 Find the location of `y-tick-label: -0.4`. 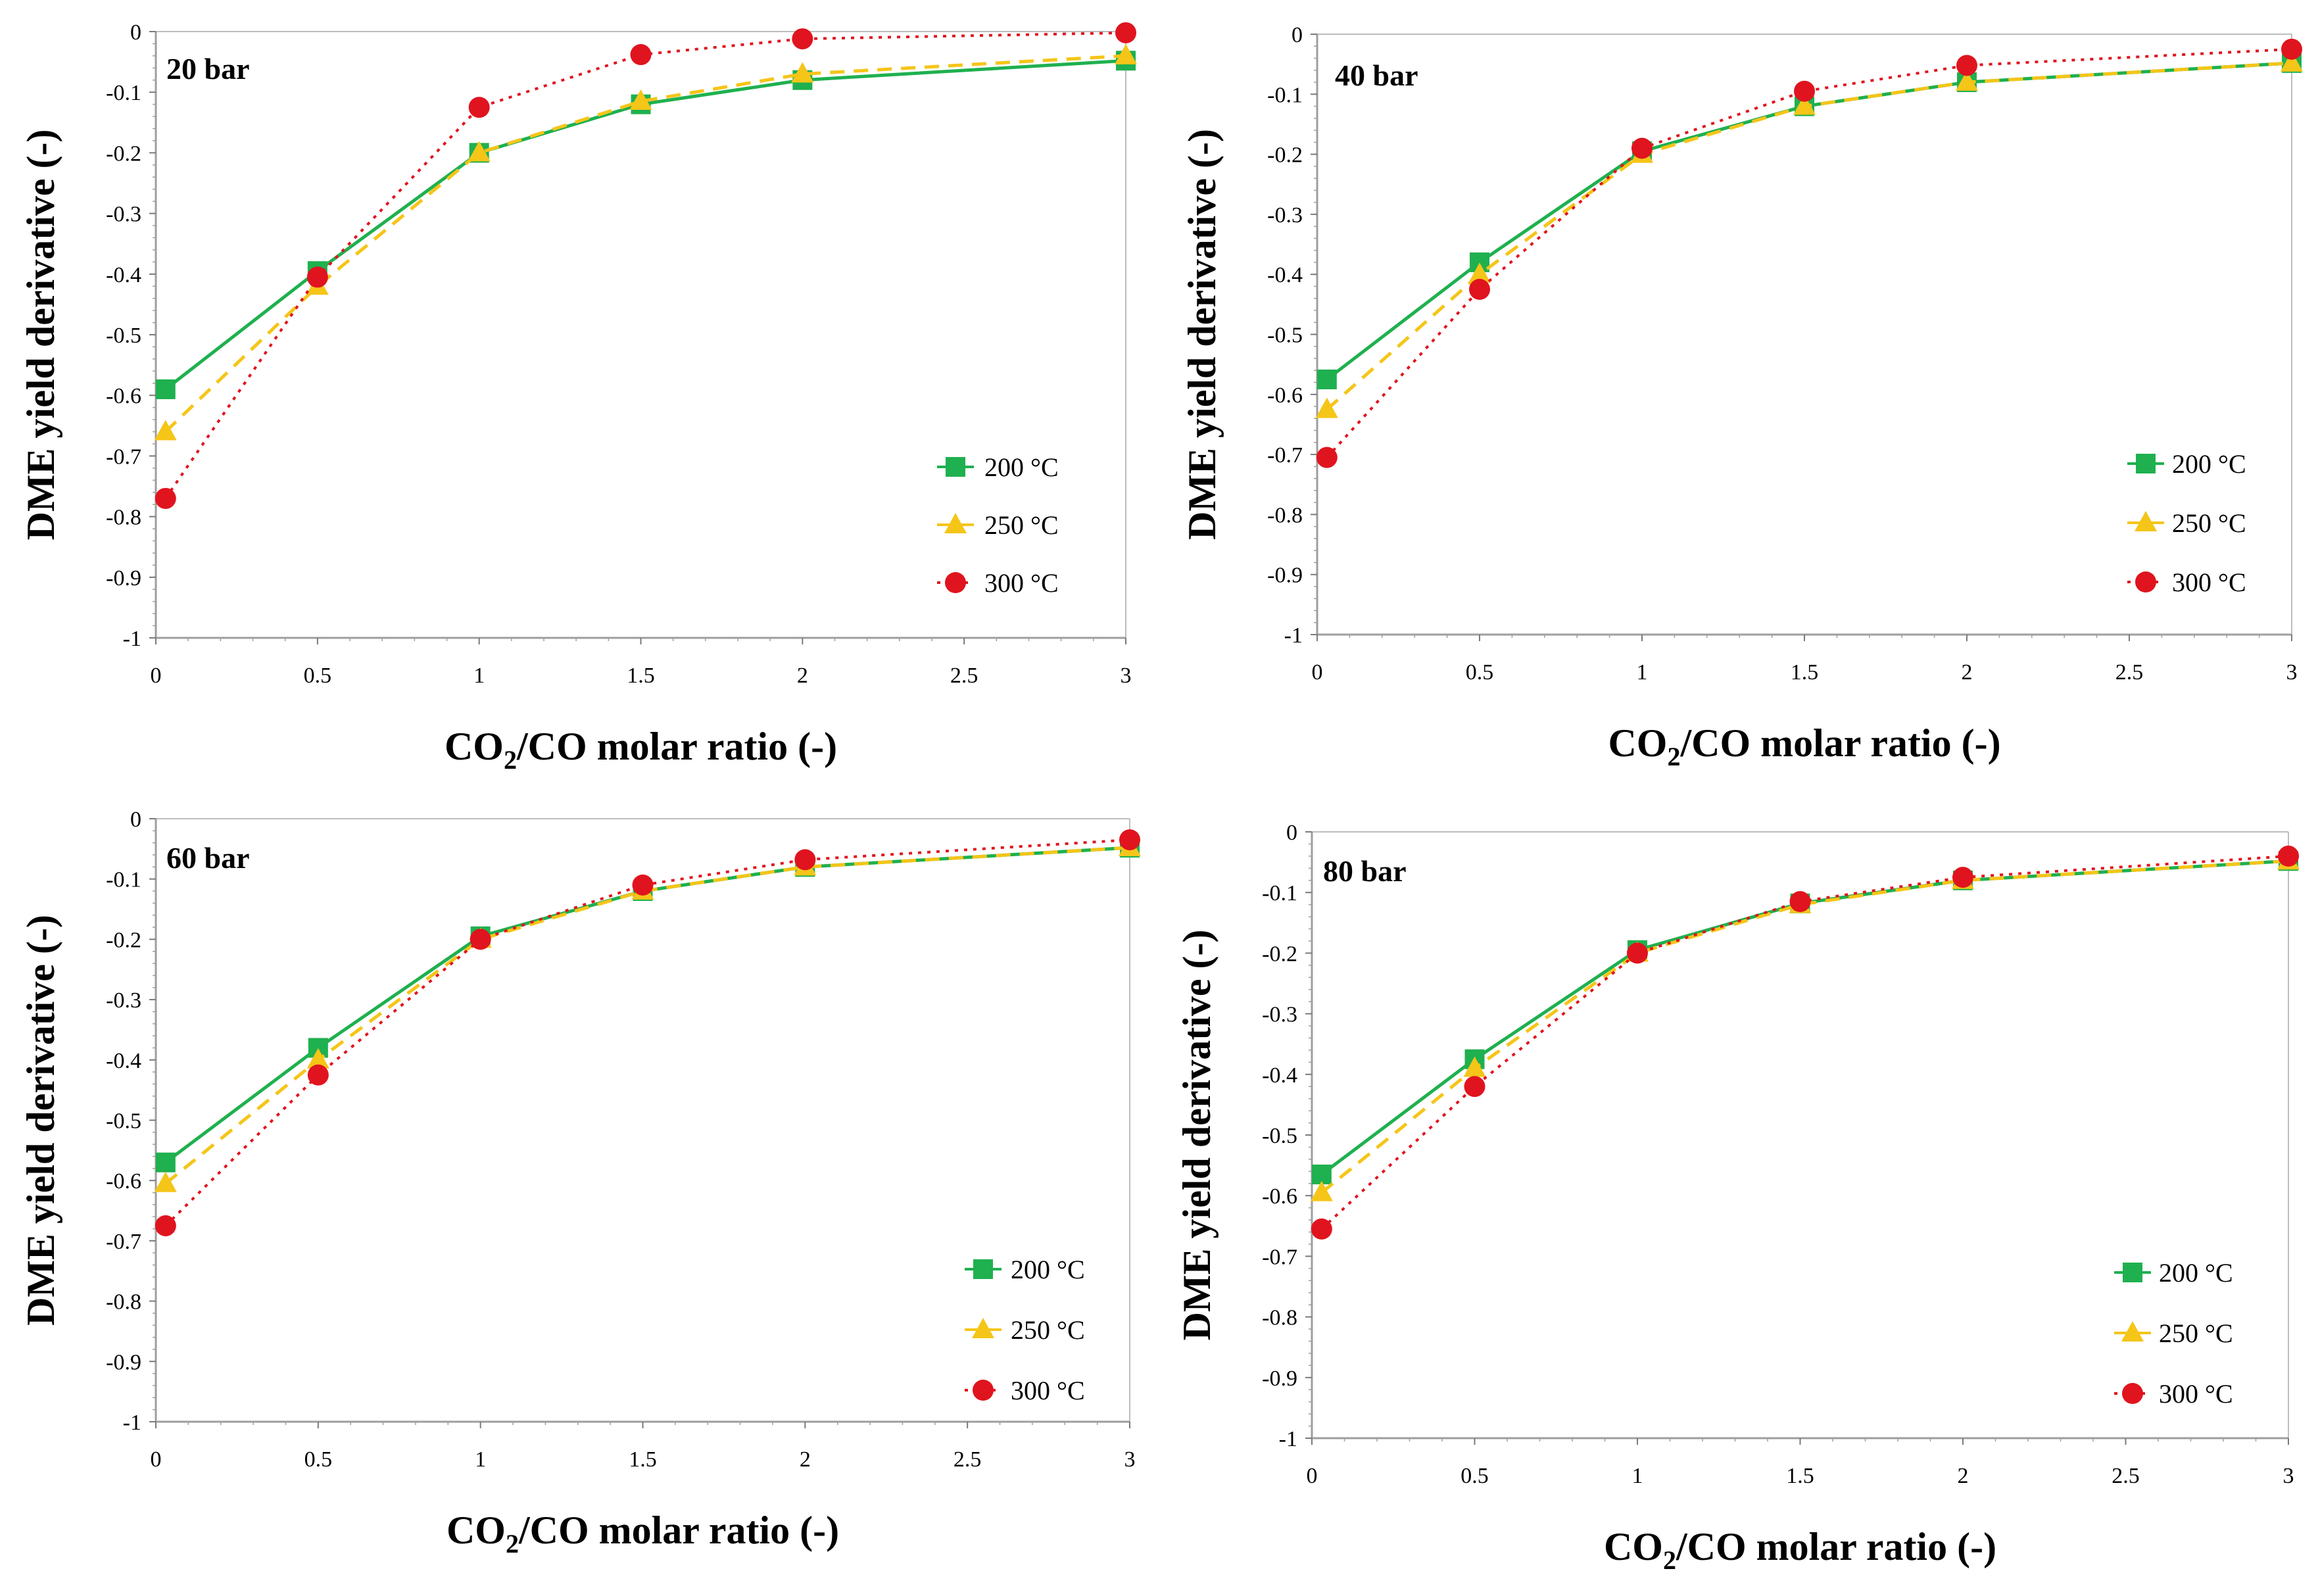

y-tick-label: -0.4 is located at coordinates (123, 275).